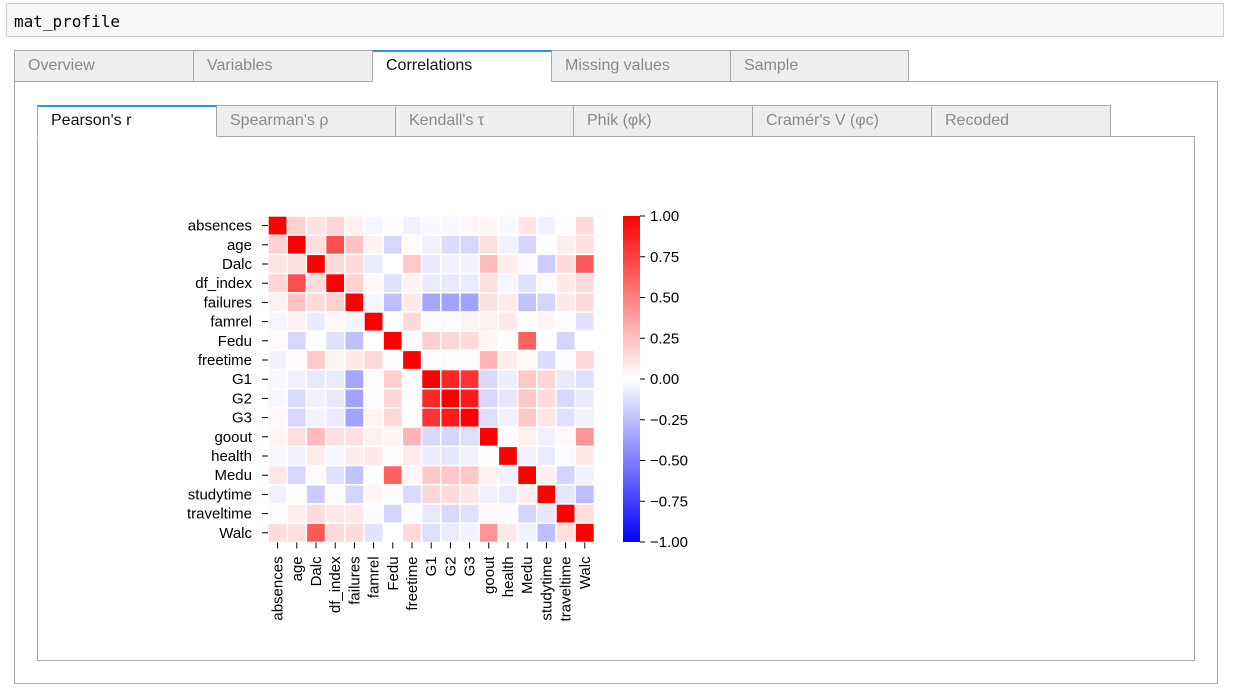 The height and width of the screenshot is (693, 1238). I want to click on heatmap-cell-Fedu-G3, so click(469, 341).